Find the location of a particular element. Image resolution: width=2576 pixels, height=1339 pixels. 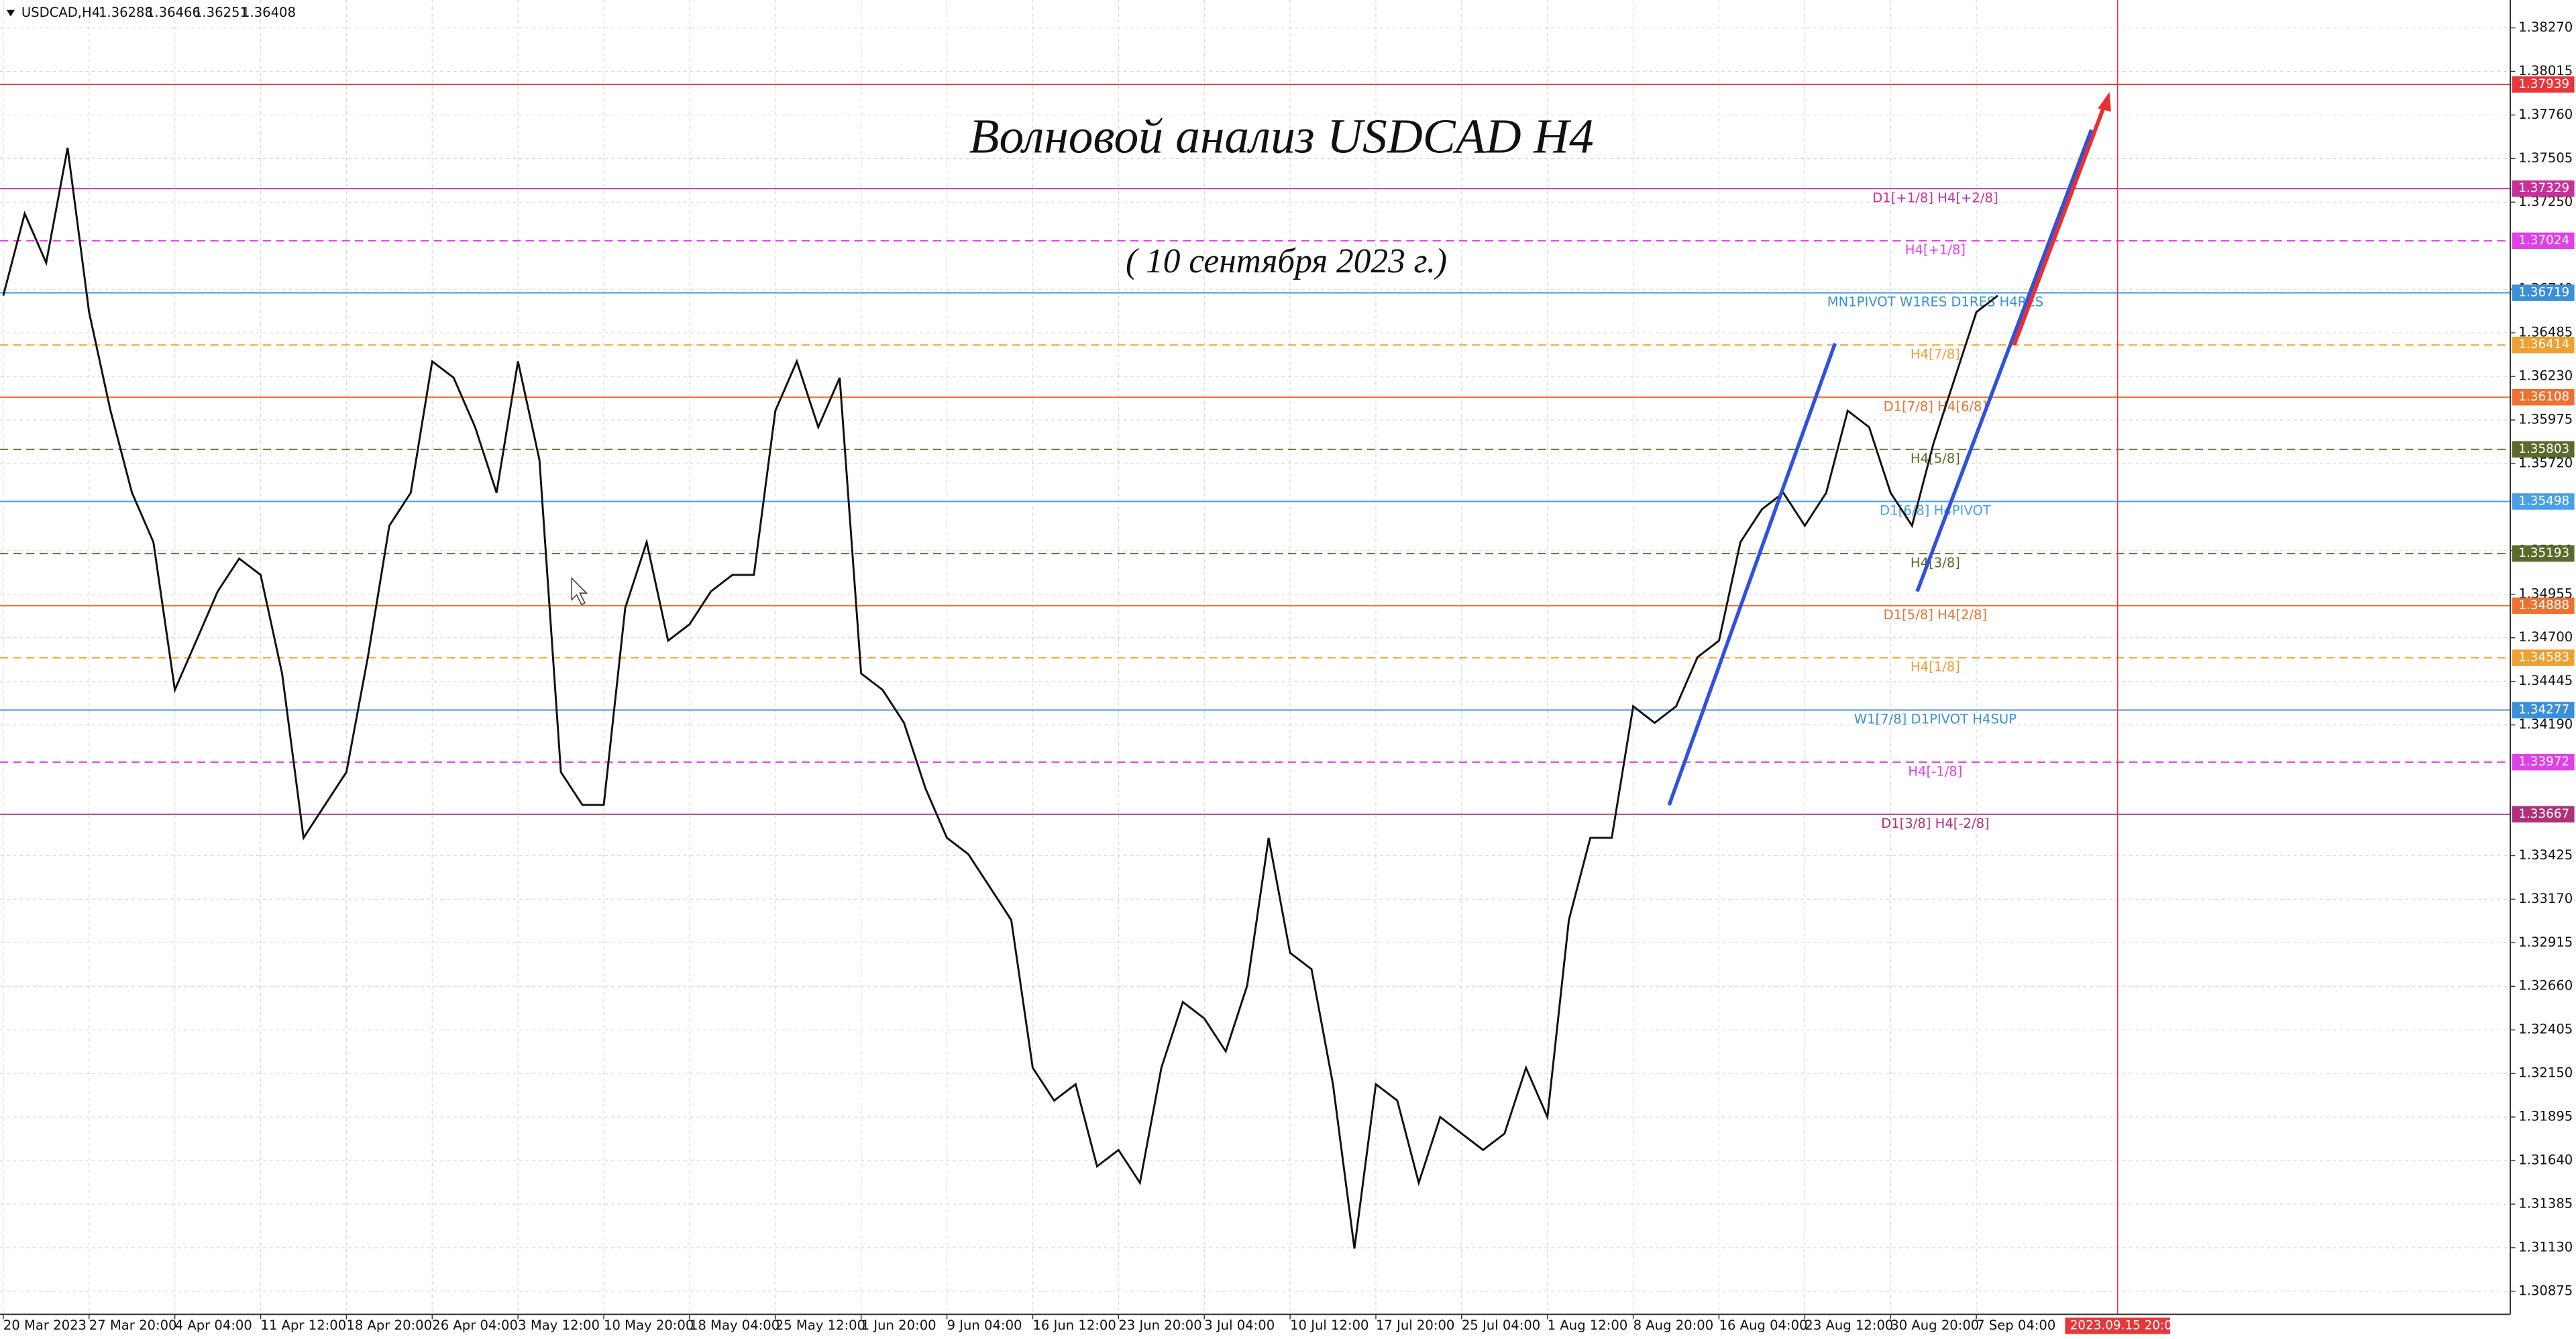

x-tick-label: 17 Jul 20:00 is located at coordinates (1415, 1325).